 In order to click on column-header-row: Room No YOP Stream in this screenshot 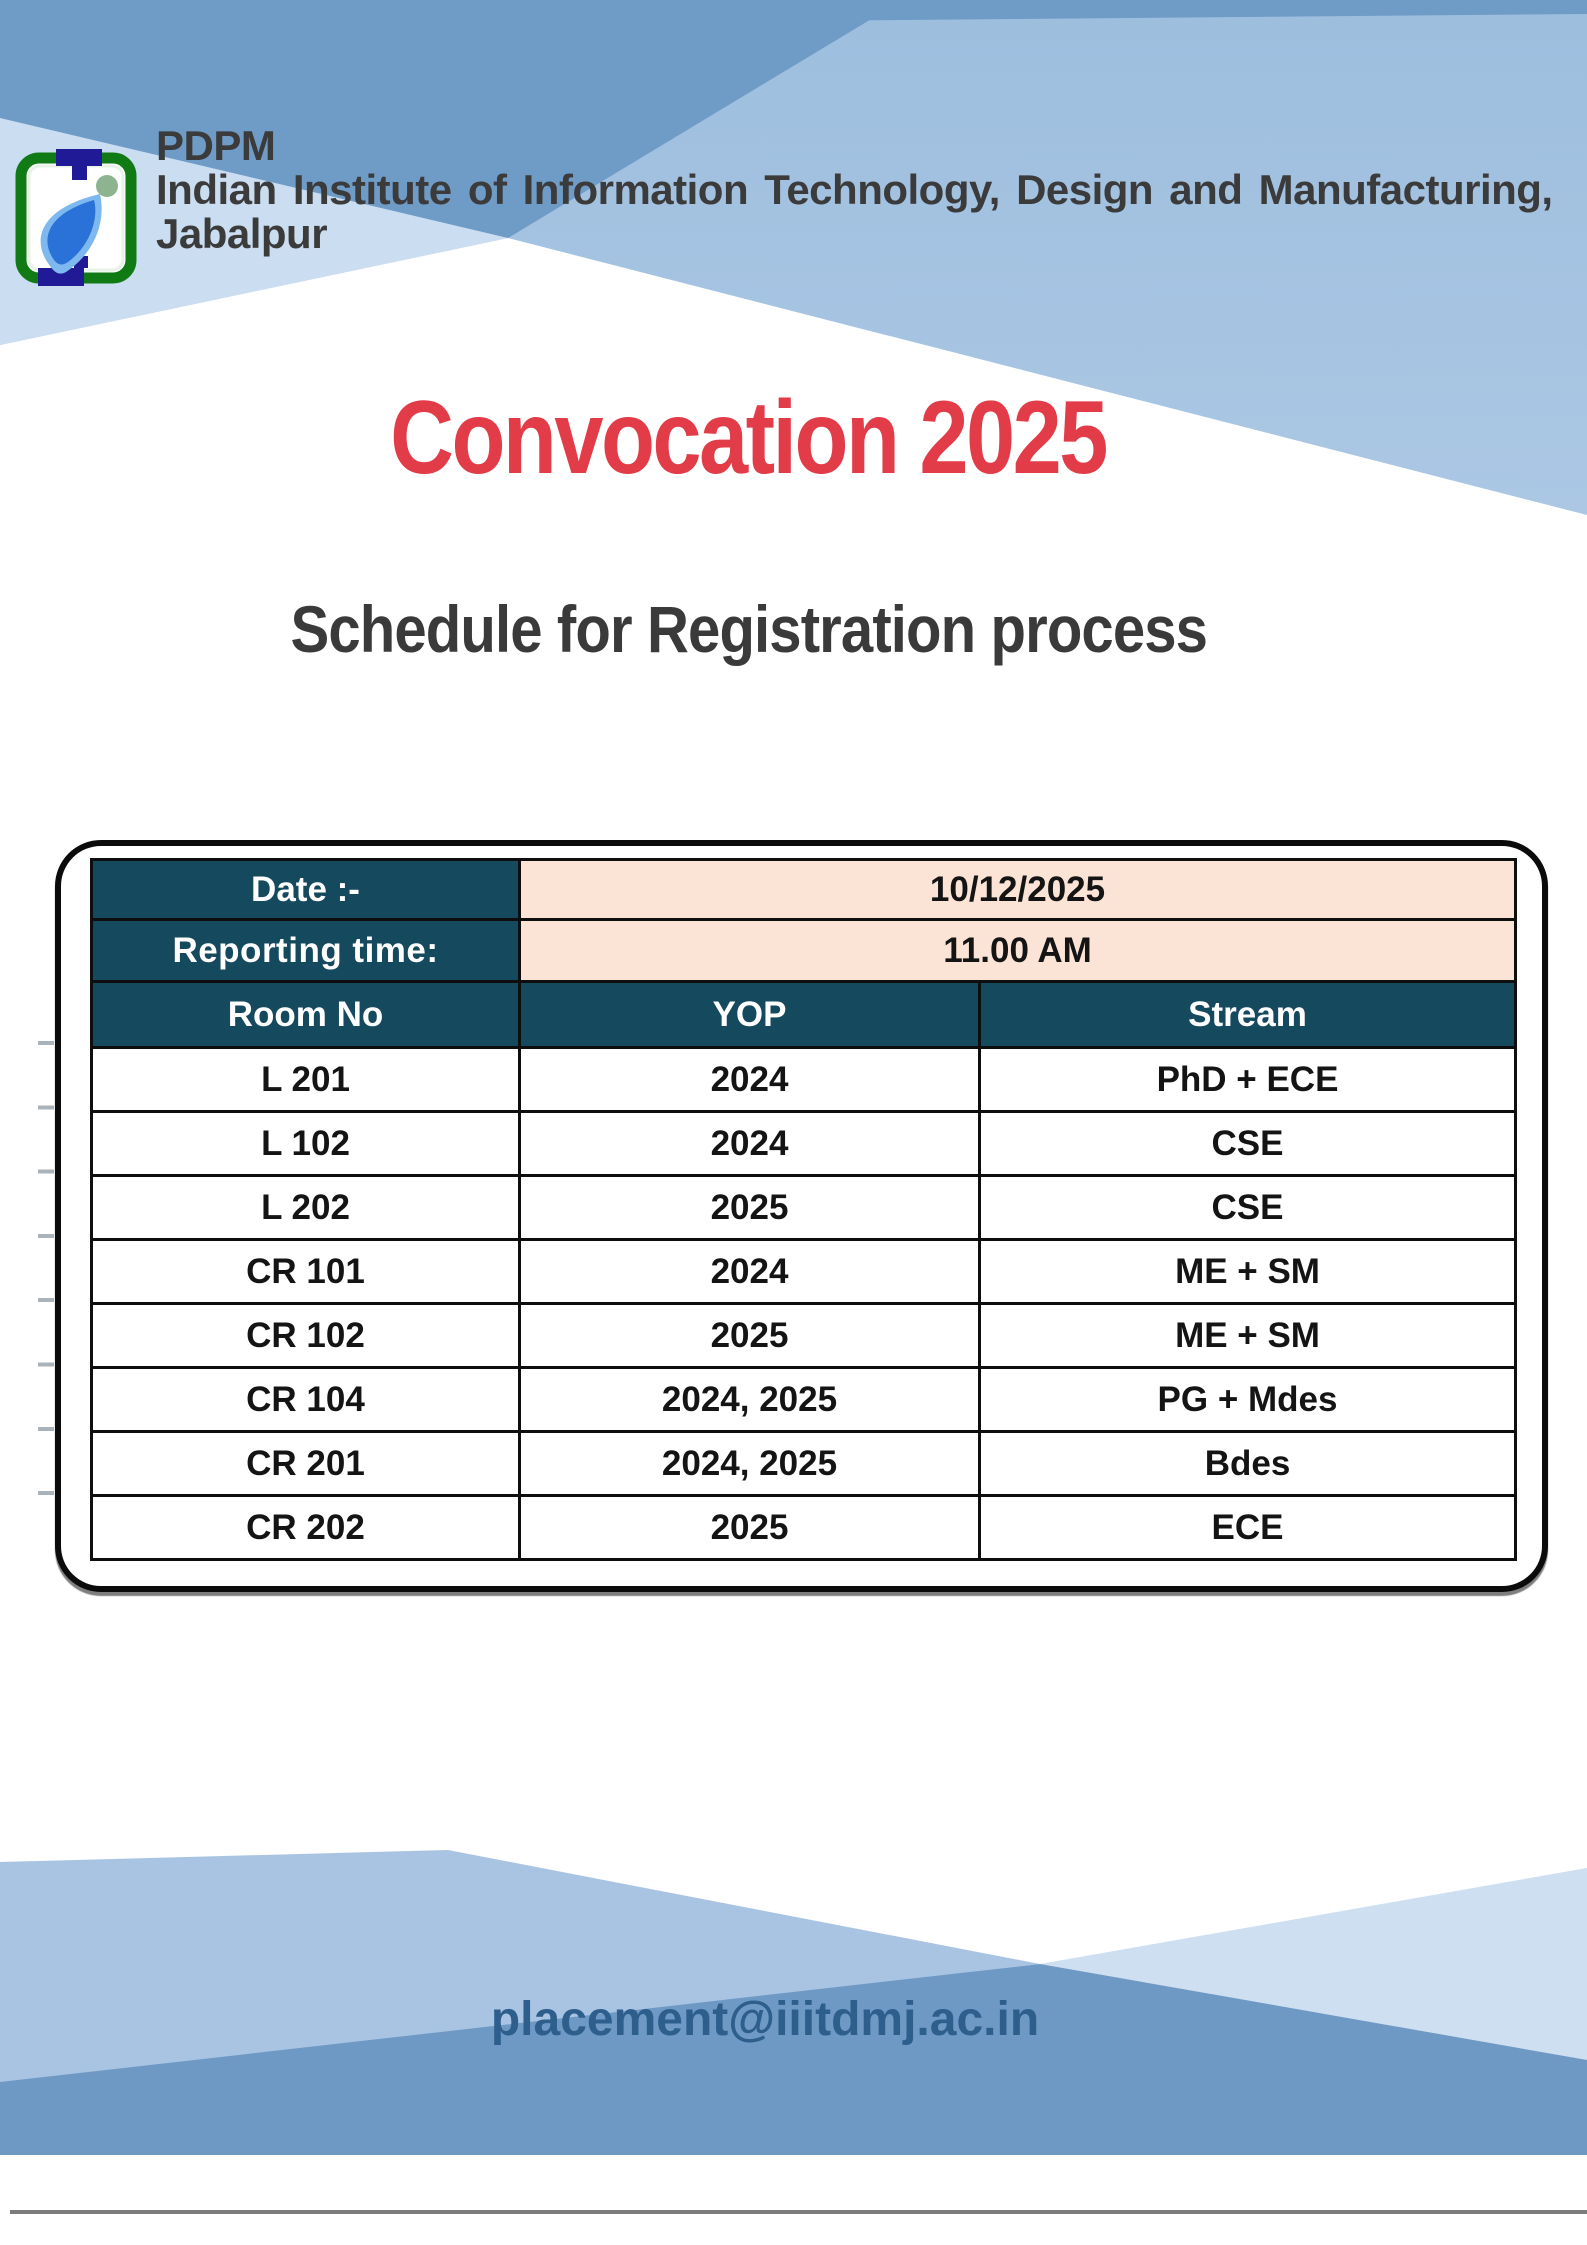, I will do `click(804, 1014)`.